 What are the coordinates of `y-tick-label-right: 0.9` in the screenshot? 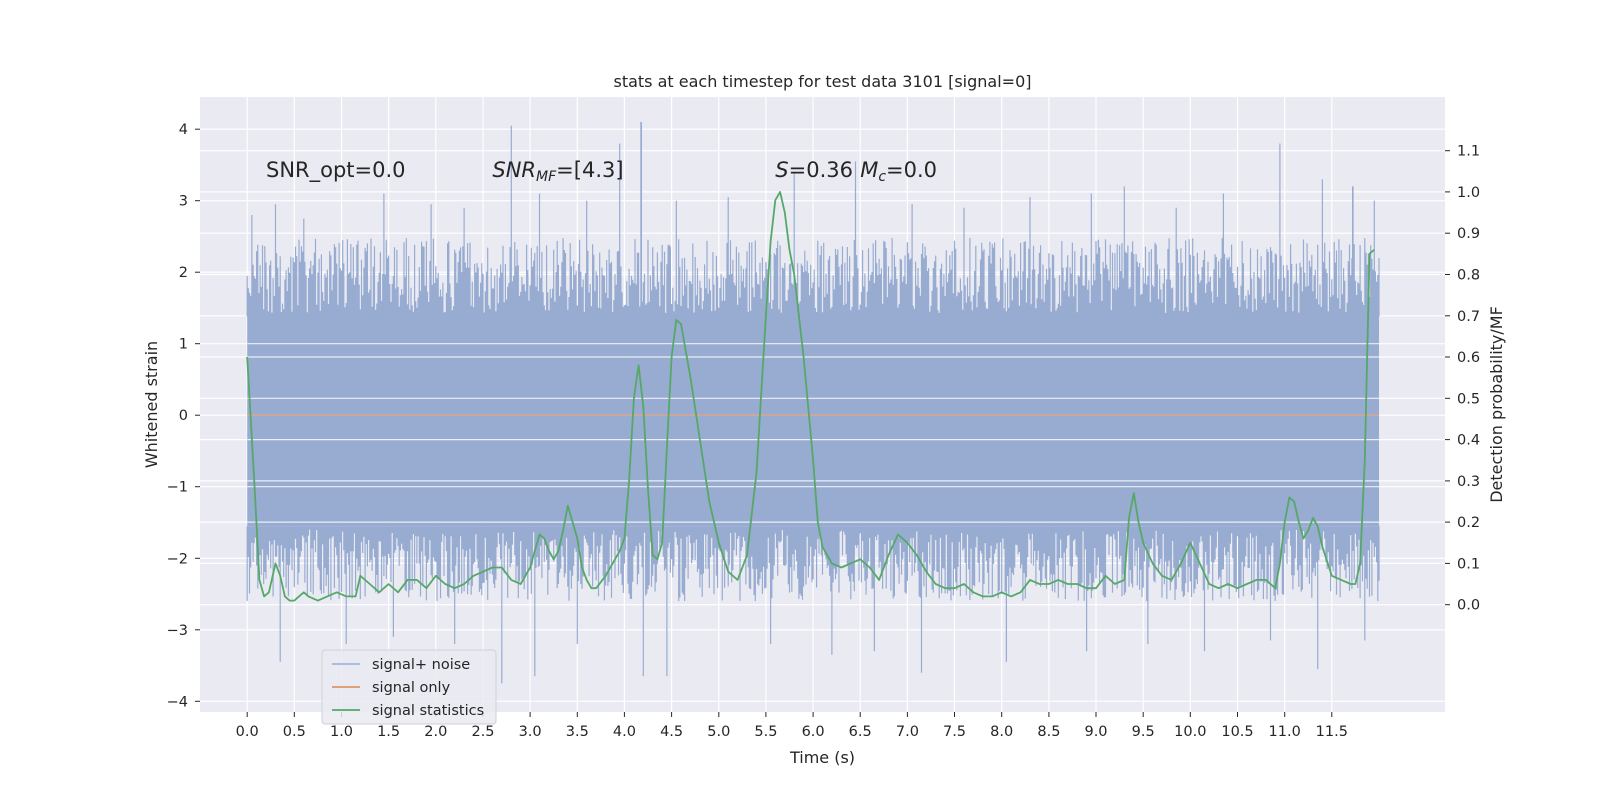 It's located at (1468, 234).